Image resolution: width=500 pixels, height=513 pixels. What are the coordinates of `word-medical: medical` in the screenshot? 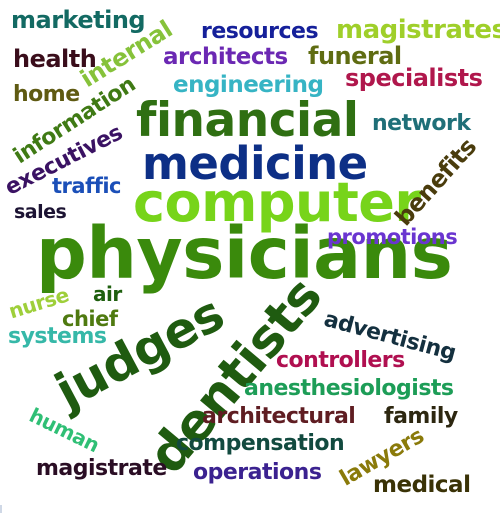 It's located at (421, 485).